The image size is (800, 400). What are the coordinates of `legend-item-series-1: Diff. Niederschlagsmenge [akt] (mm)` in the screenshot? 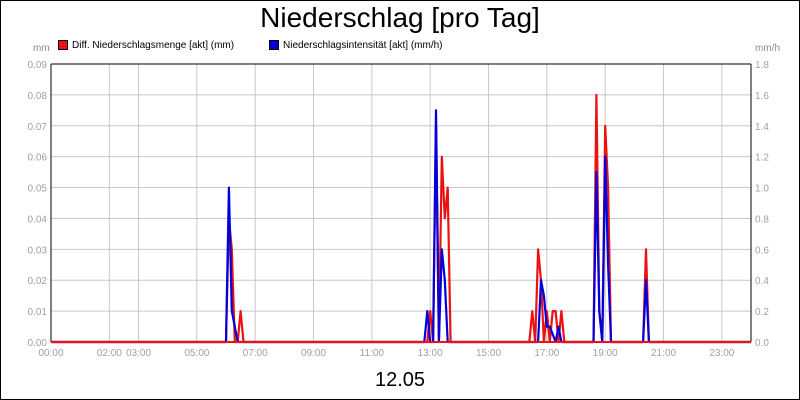 It's located at (146, 45).